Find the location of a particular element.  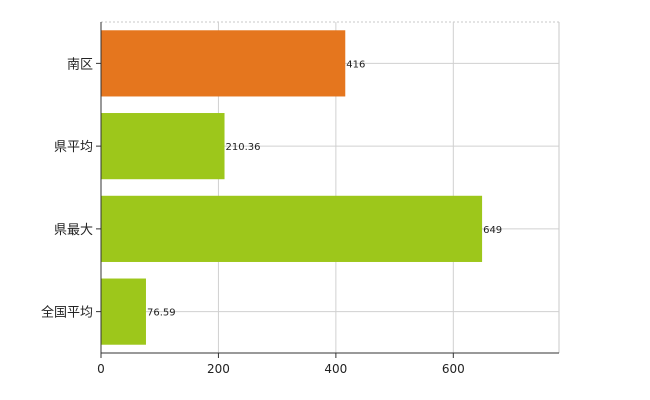

category-label: 県最大 is located at coordinates (73, 230).